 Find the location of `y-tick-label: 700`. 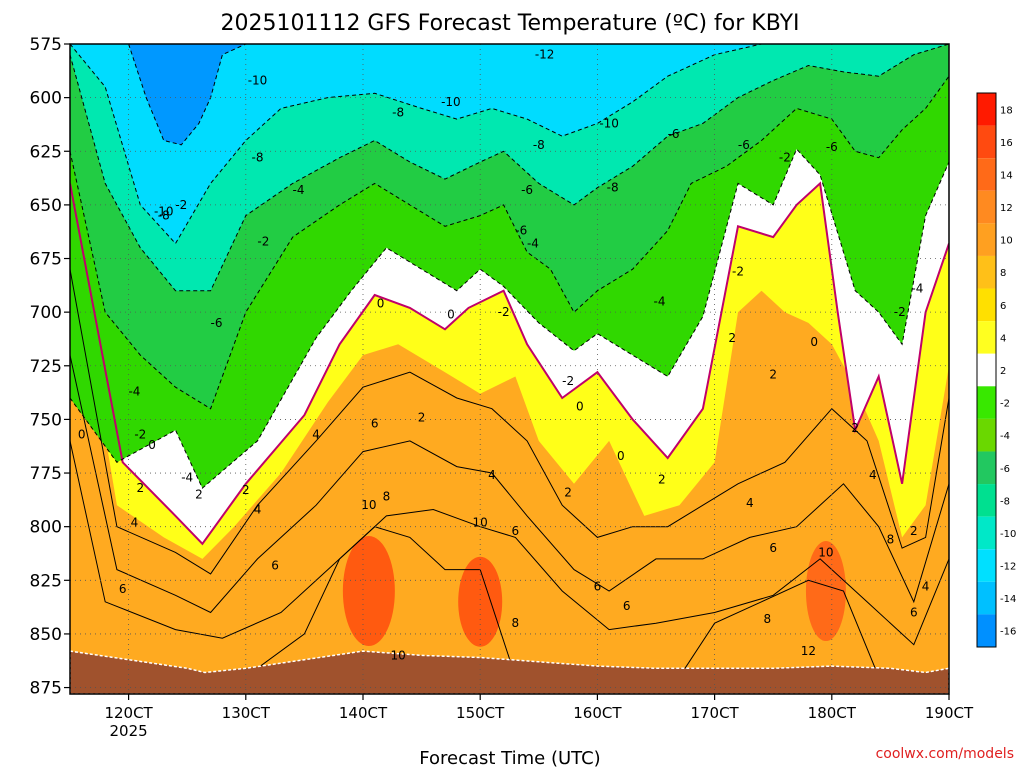

y-tick-label: 700 is located at coordinates (46, 313).